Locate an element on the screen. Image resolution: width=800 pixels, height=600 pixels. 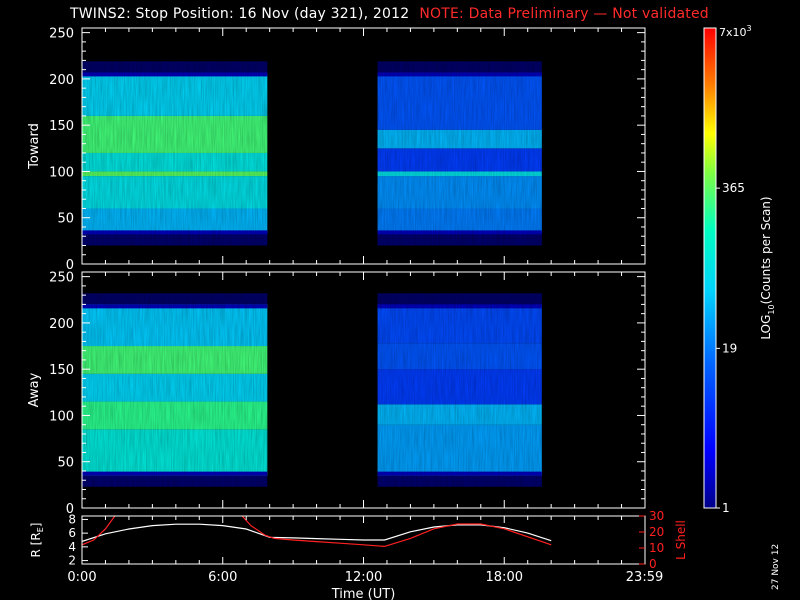
left-tick-label: 8 is located at coordinates (72, 519).